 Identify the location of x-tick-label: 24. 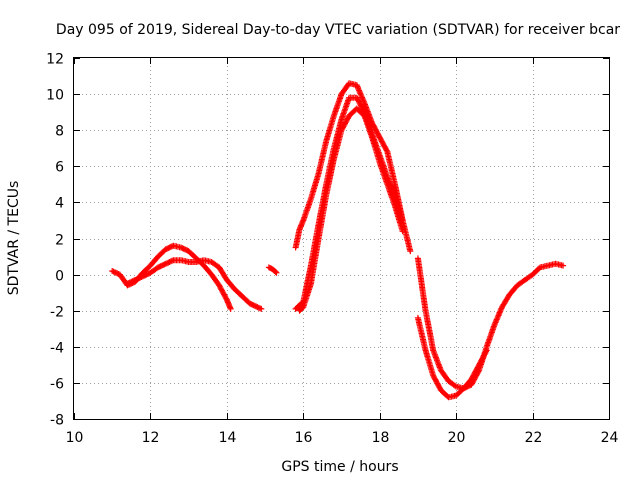
(610, 438).